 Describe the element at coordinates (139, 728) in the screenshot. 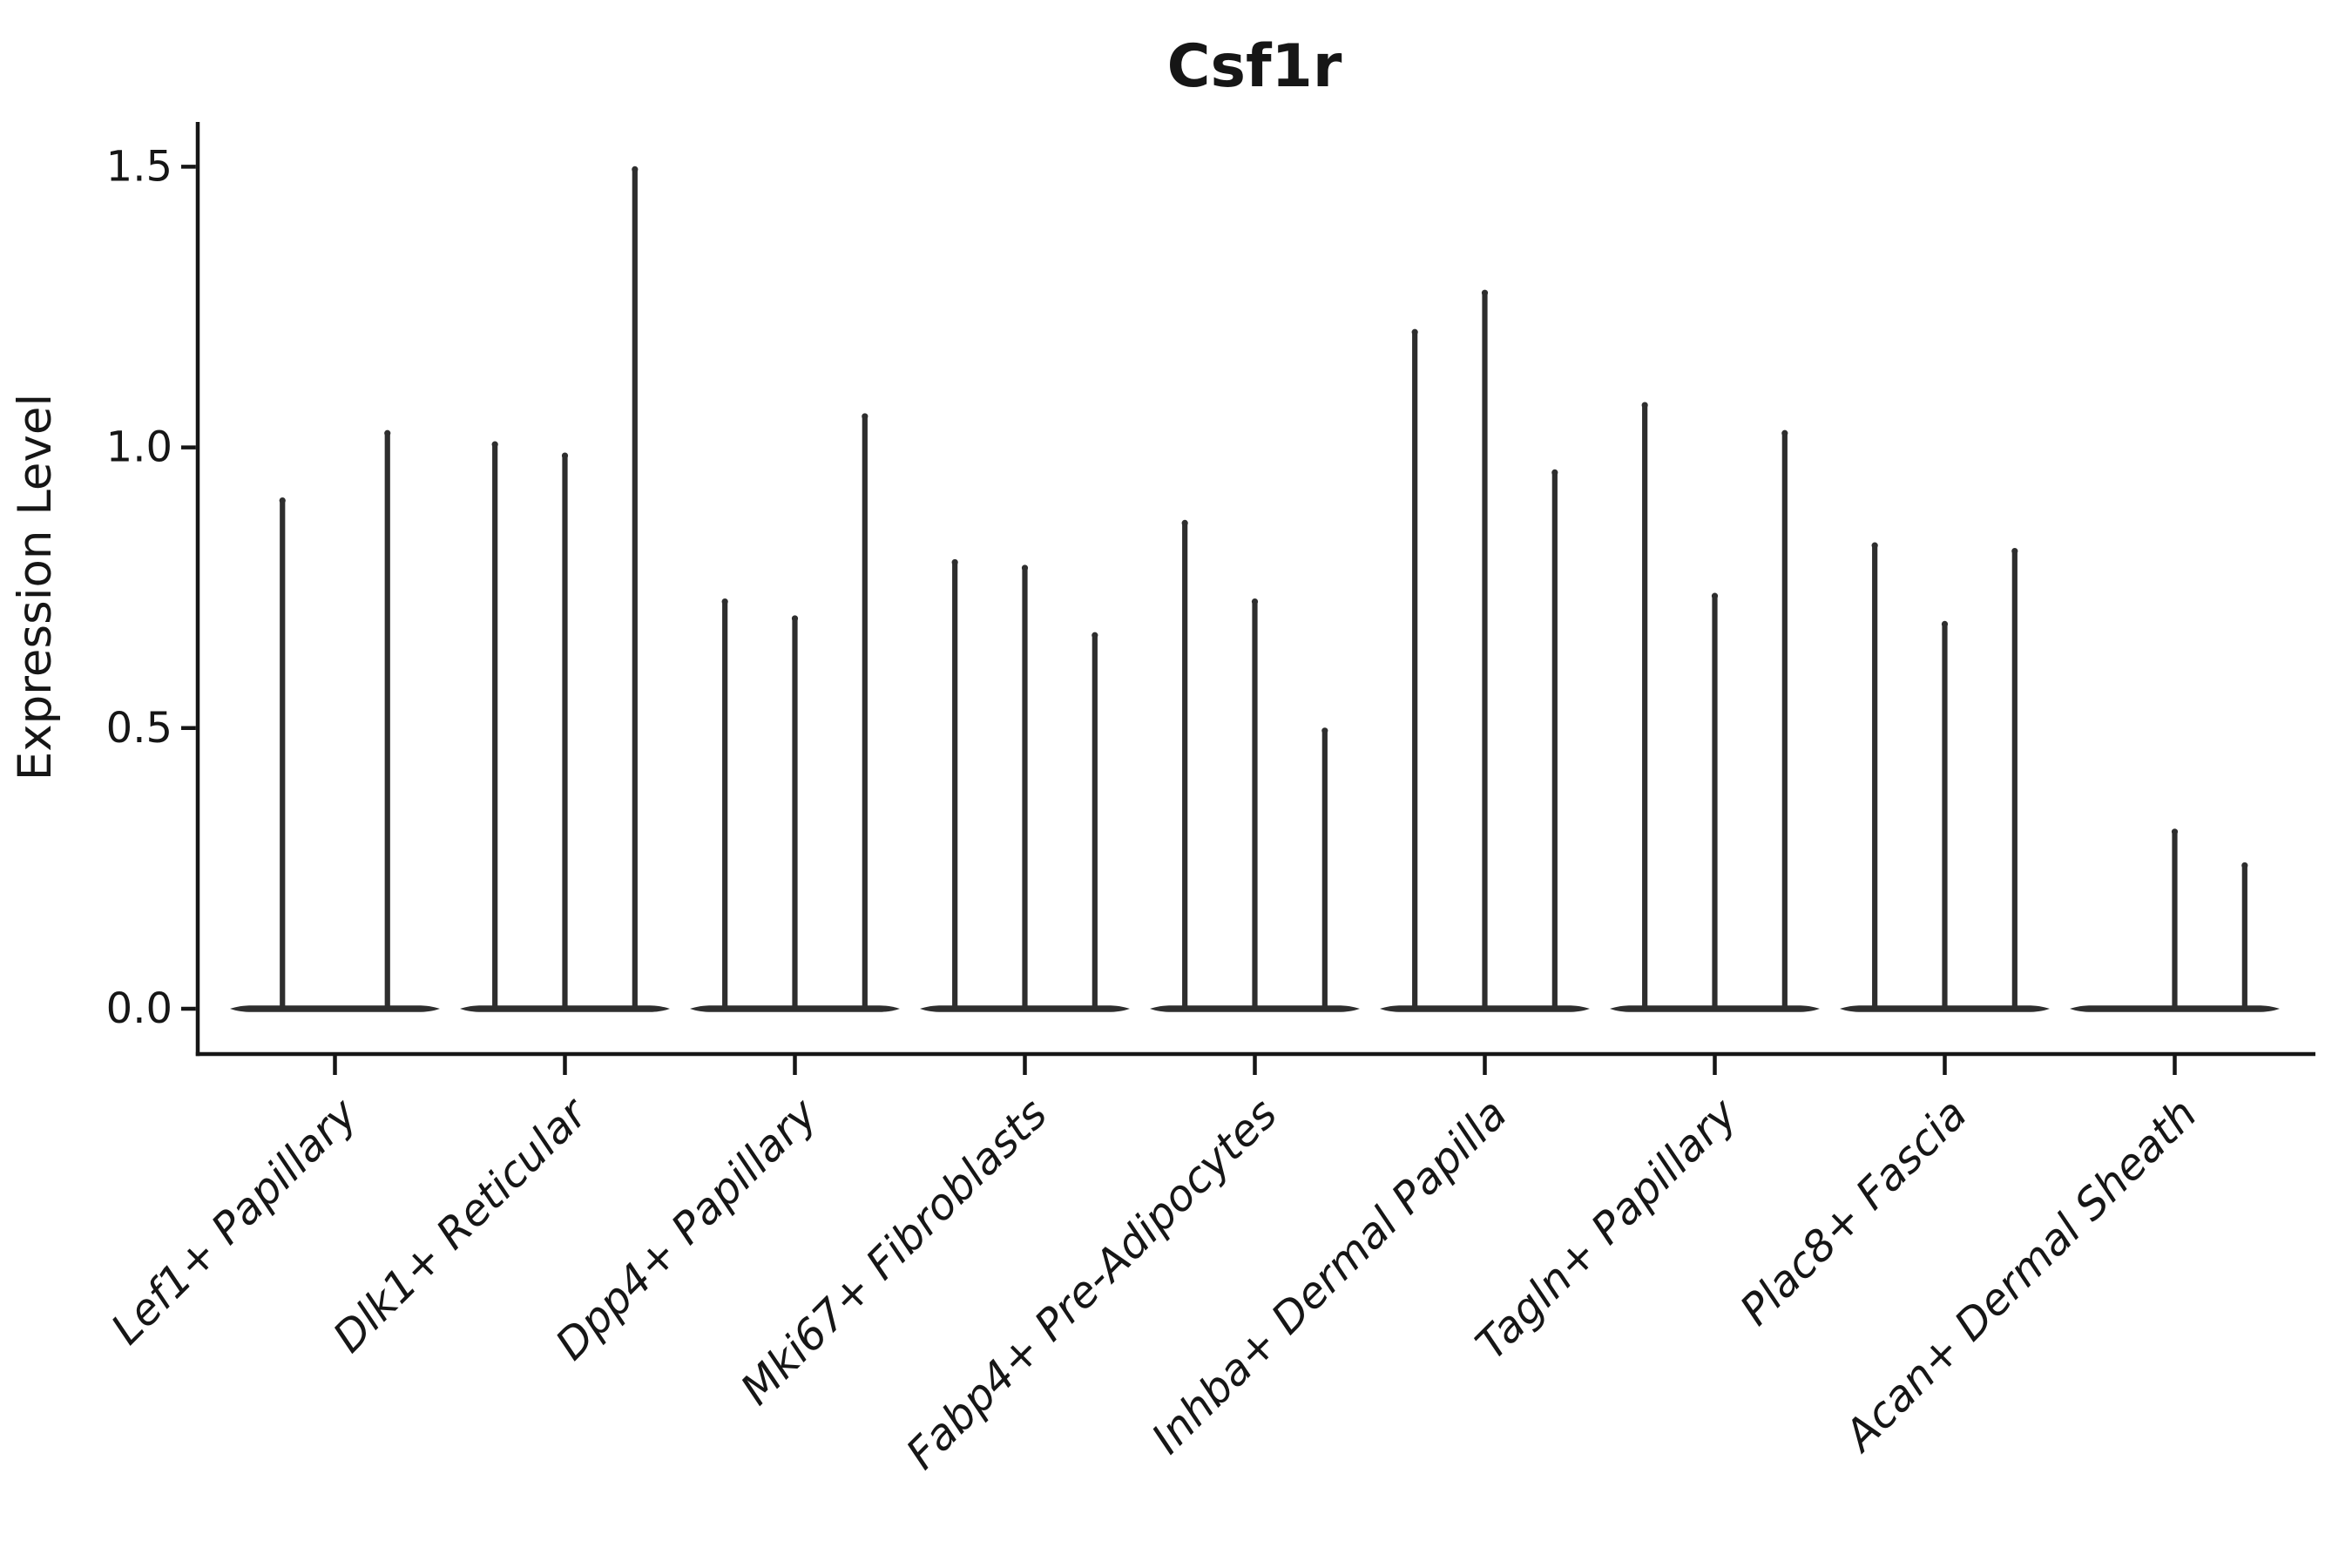

I see `y-tick-label: 0.5` at that location.